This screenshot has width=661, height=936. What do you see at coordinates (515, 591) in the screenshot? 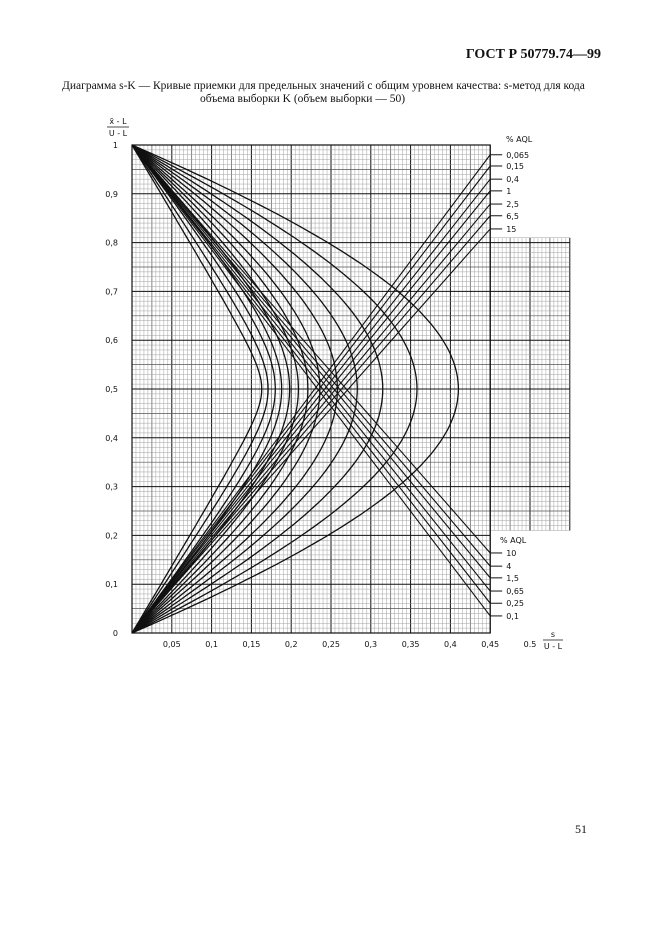
I see `aql-label: 0,65` at bounding box center [515, 591].